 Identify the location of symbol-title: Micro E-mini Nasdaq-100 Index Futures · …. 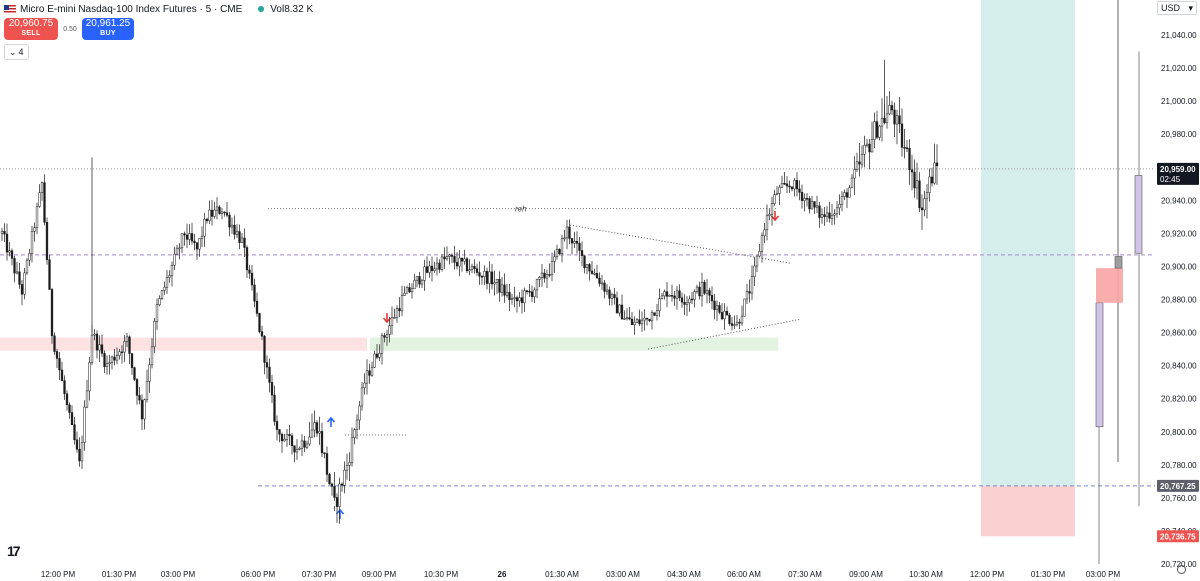
(131, 9).